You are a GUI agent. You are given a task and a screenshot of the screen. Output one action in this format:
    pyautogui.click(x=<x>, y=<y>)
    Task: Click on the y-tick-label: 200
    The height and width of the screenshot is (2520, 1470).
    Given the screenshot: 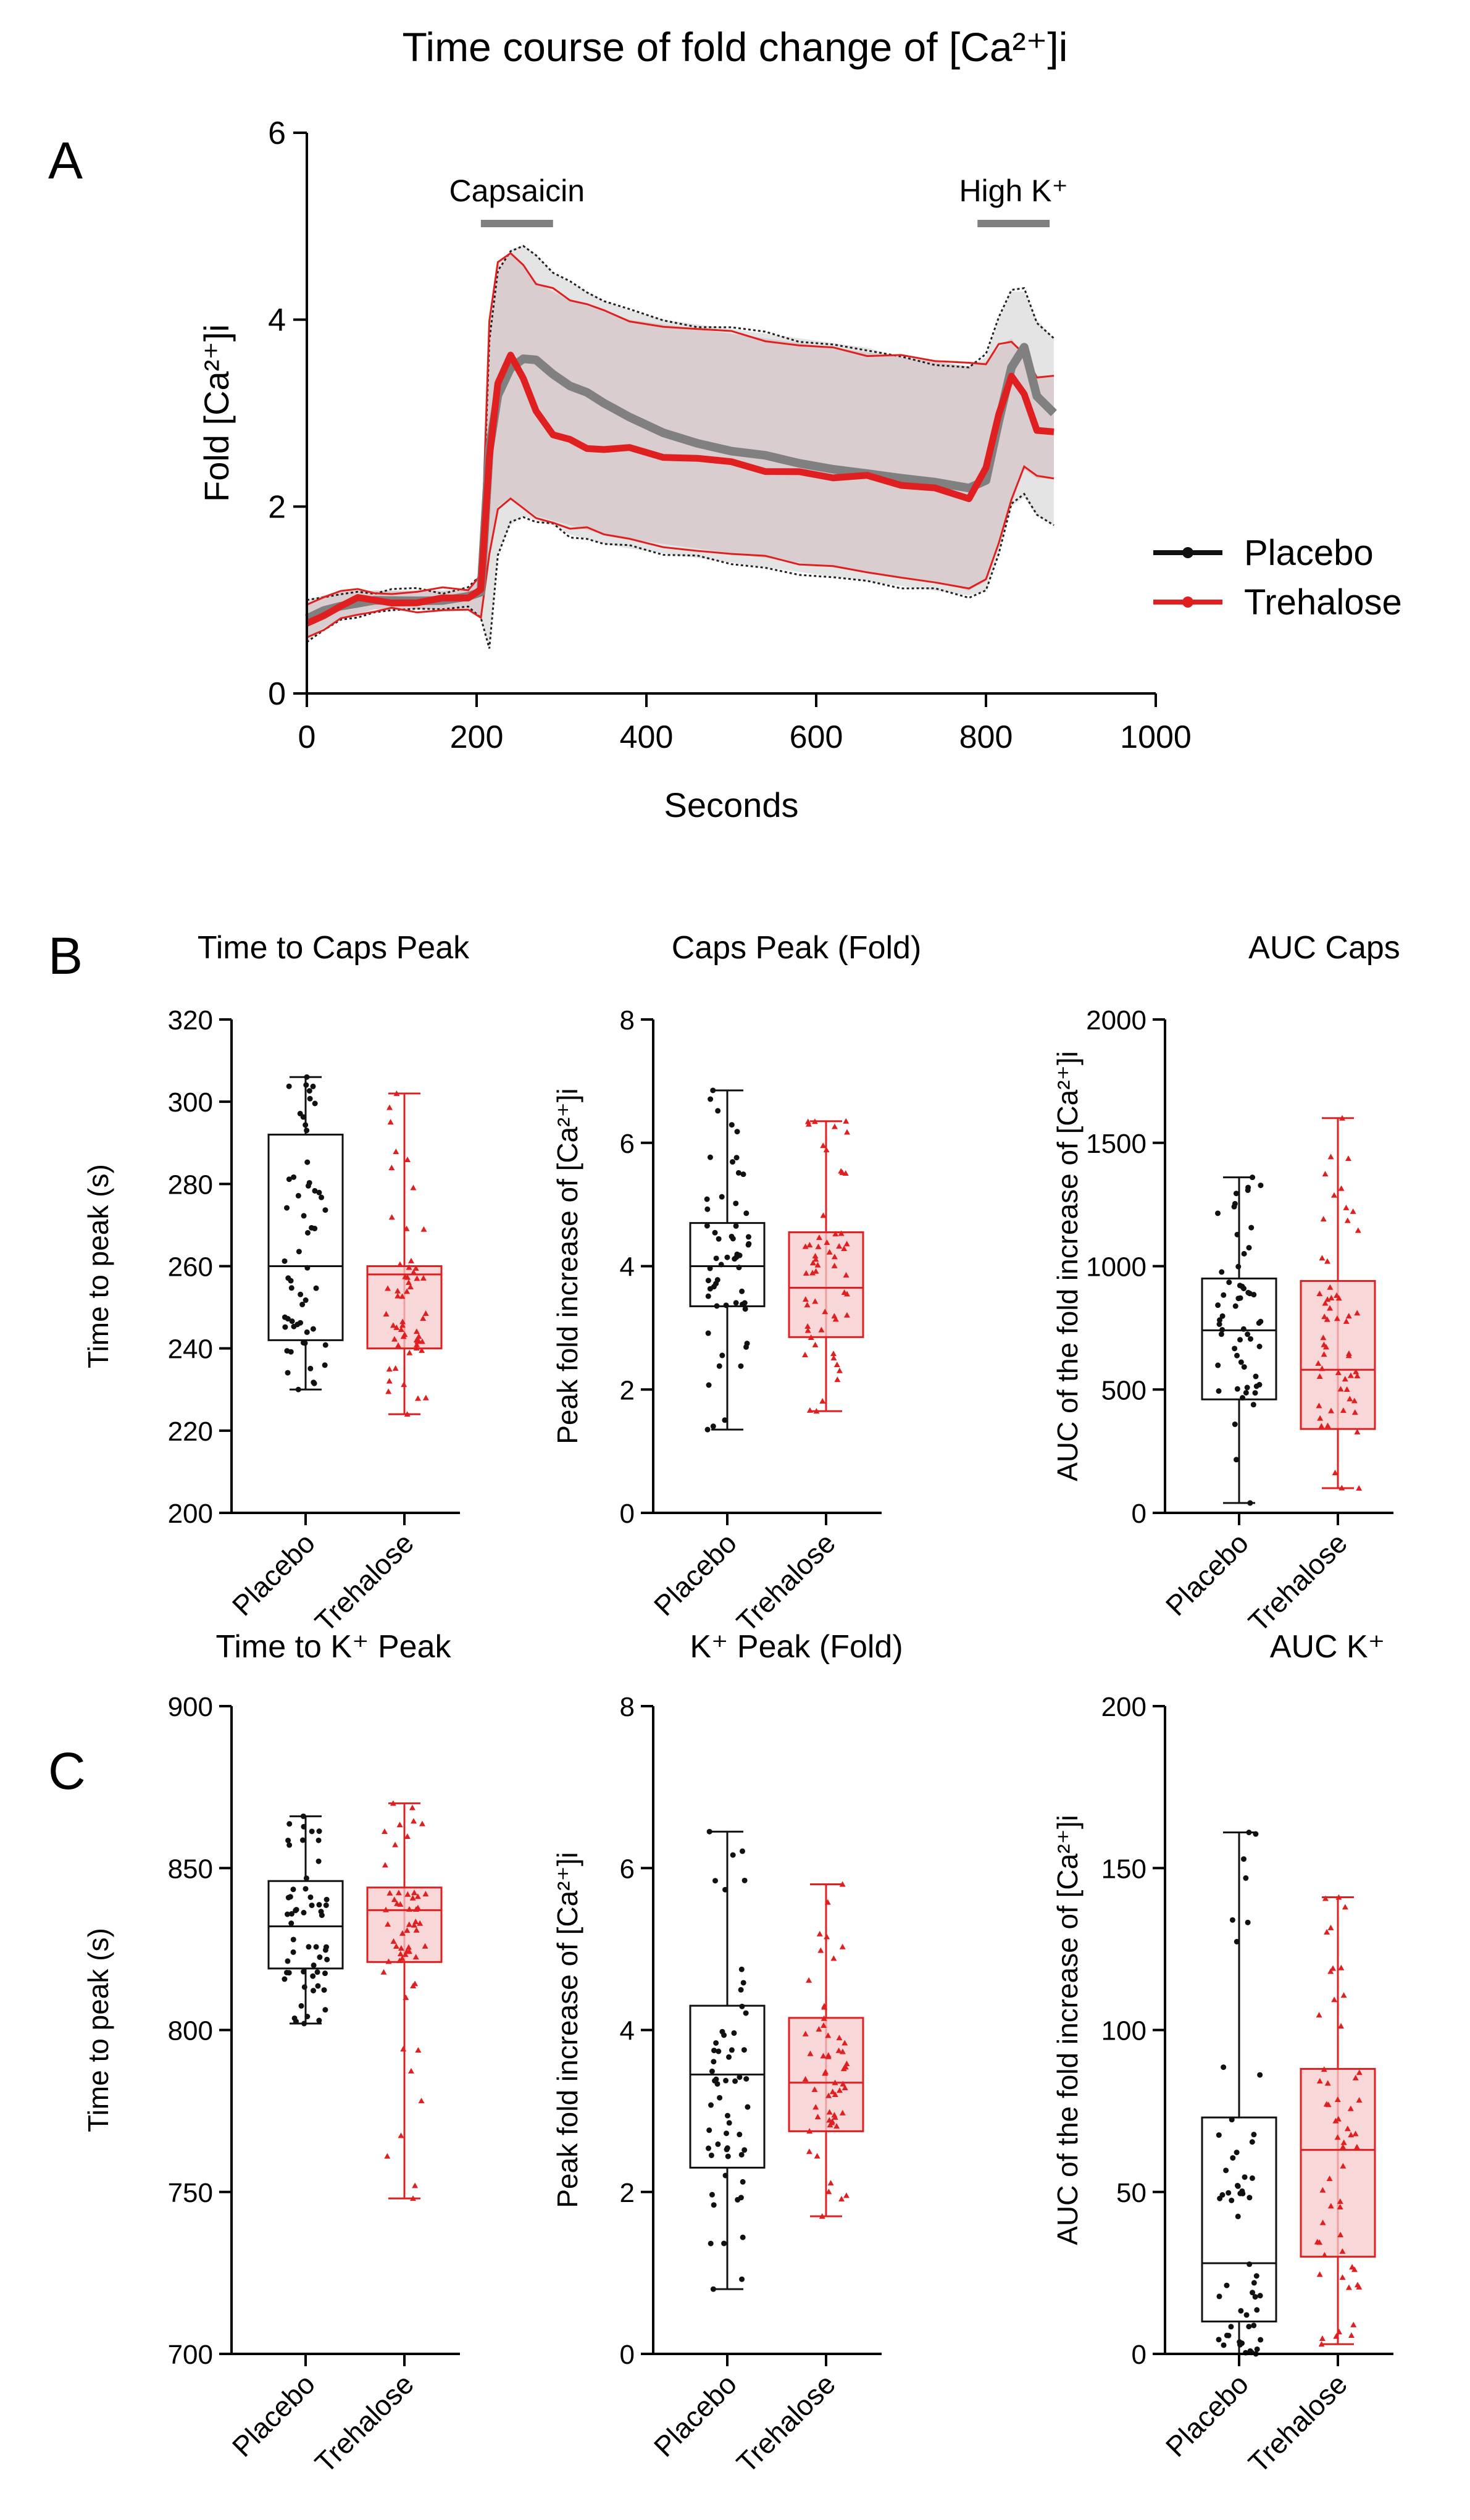 What is the action you would take?
    pyautogui.click(x=190, y=1514)
    